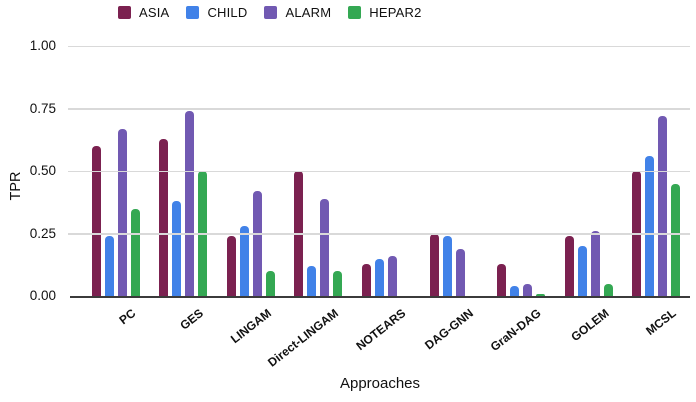 This screenshot has height=402, width=696. I want to click on bar-gran-dag-child, so click(515, 291).